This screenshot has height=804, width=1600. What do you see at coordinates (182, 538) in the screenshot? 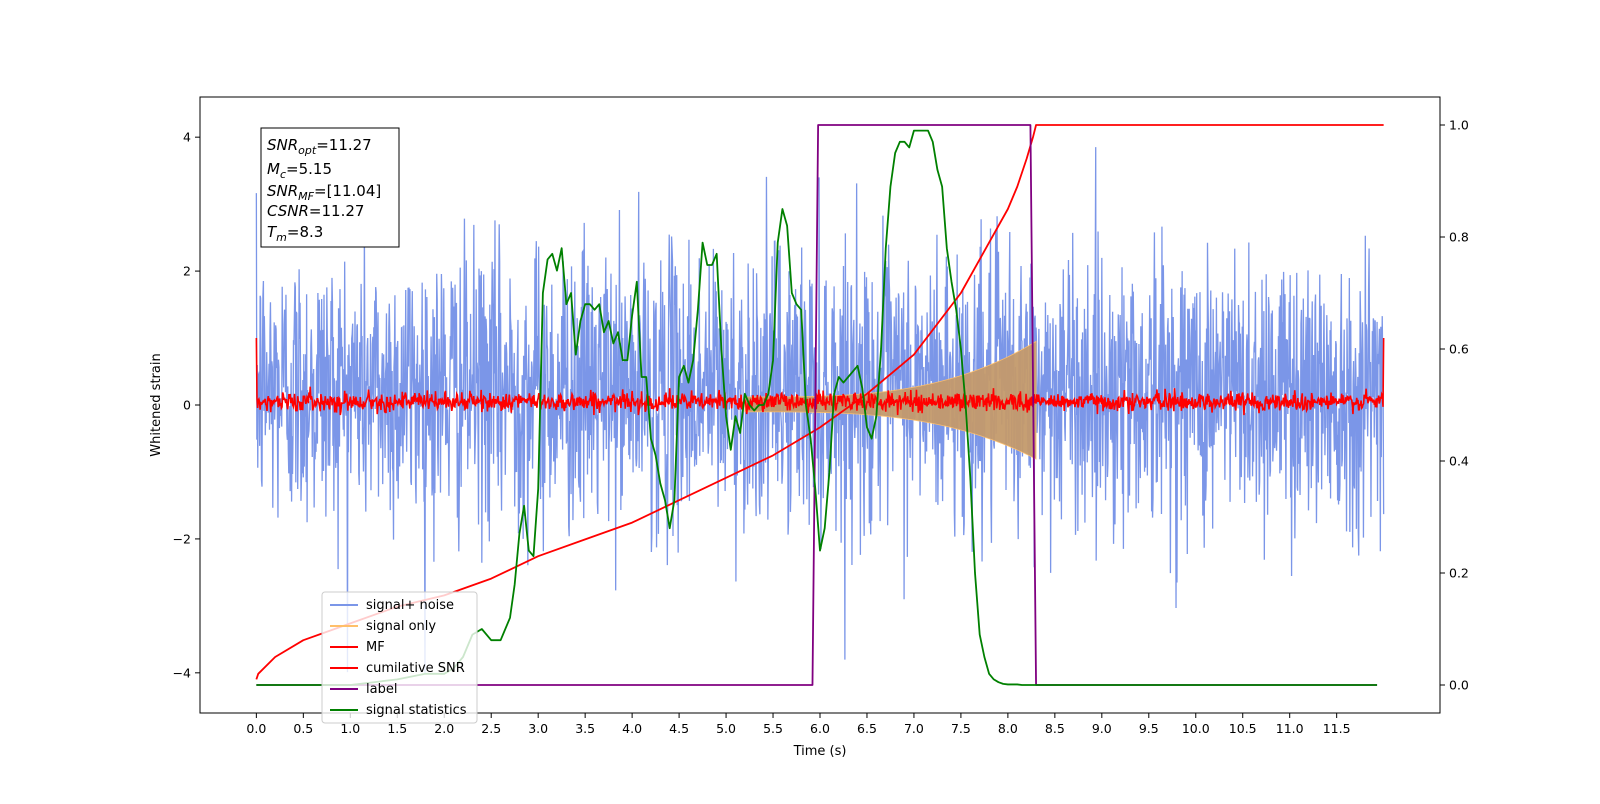
I see `y-tick-label: −2` at bounding box center [182, 538].